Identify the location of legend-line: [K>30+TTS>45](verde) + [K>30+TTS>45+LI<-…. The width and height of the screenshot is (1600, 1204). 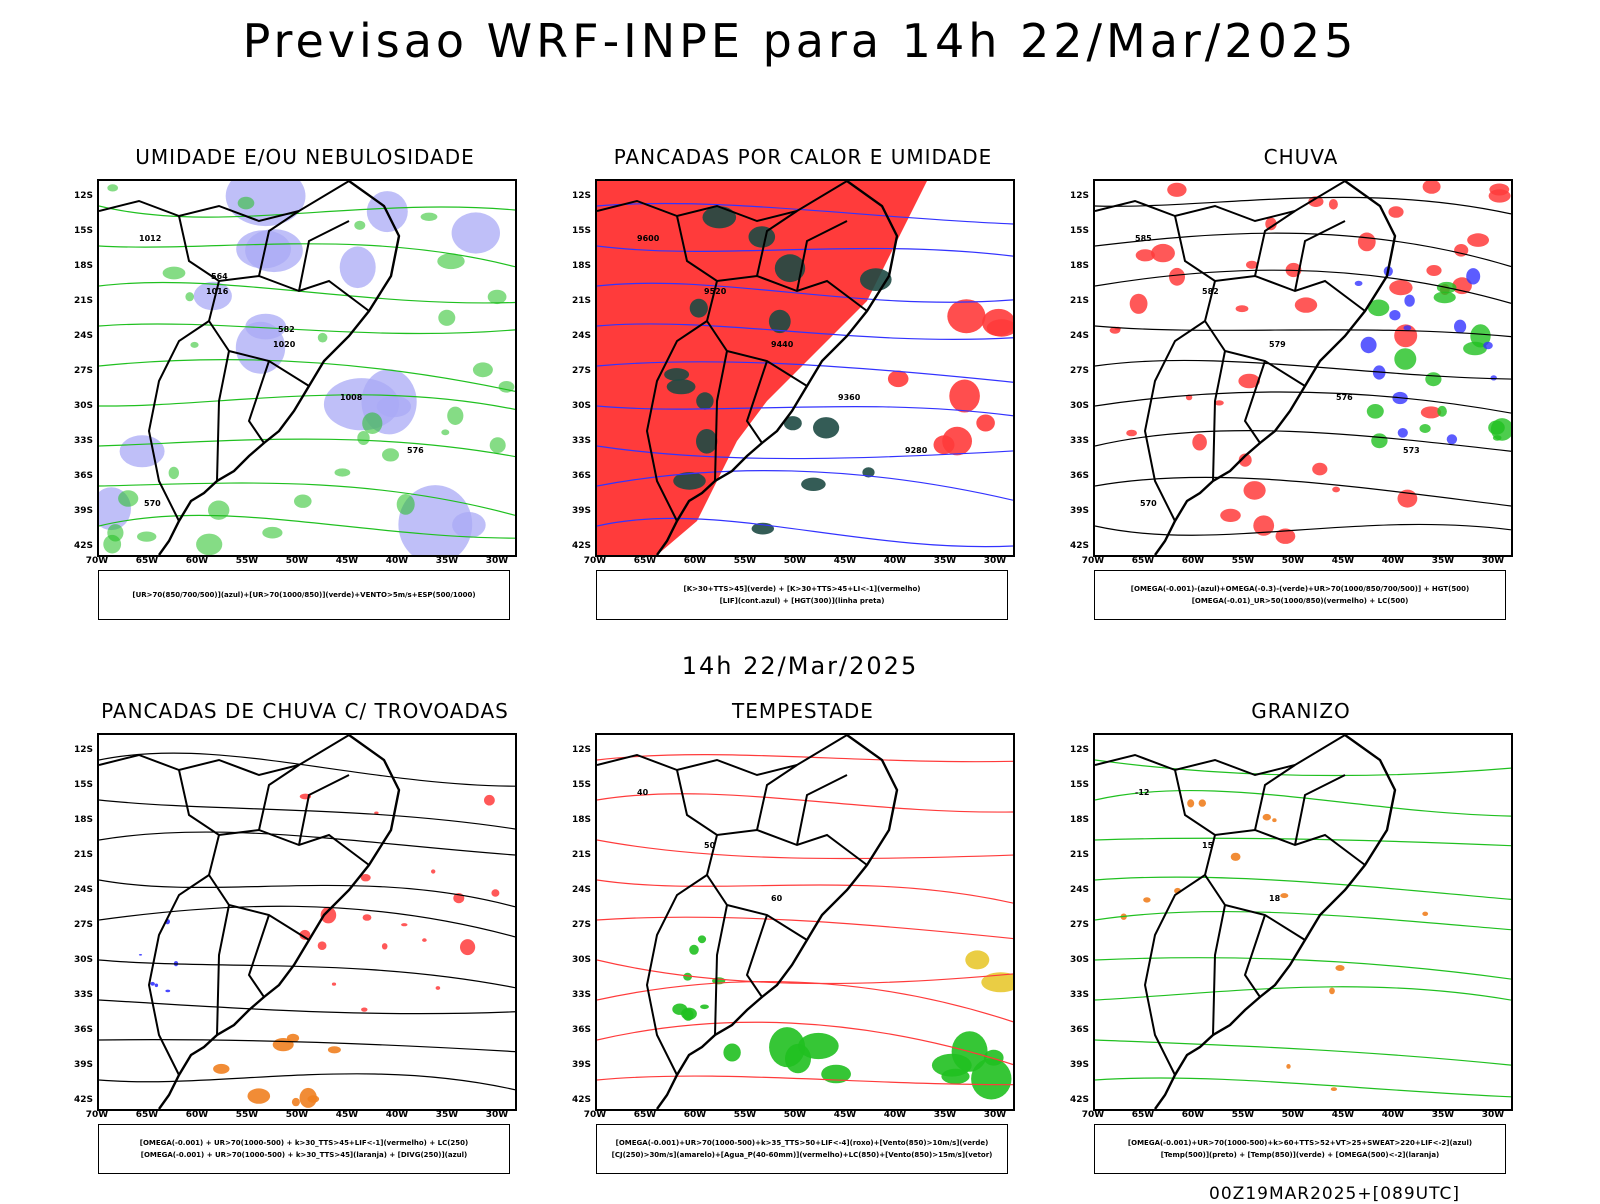
(802, 589).